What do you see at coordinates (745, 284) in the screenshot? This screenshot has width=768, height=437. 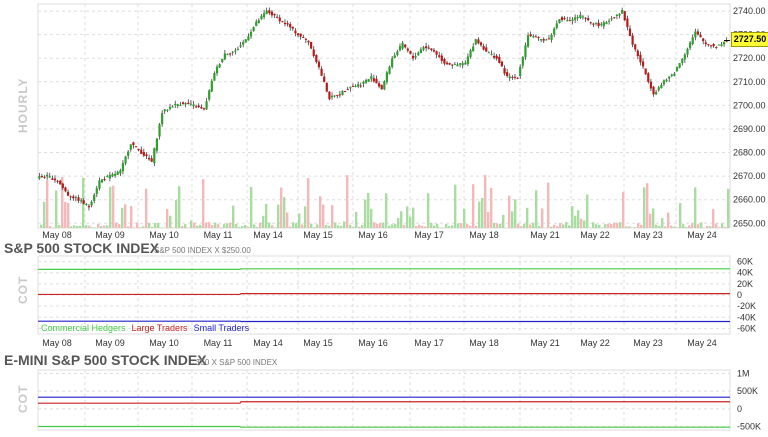 I see `cot1-y-tick: 20K` at bounding box center [745, 284].